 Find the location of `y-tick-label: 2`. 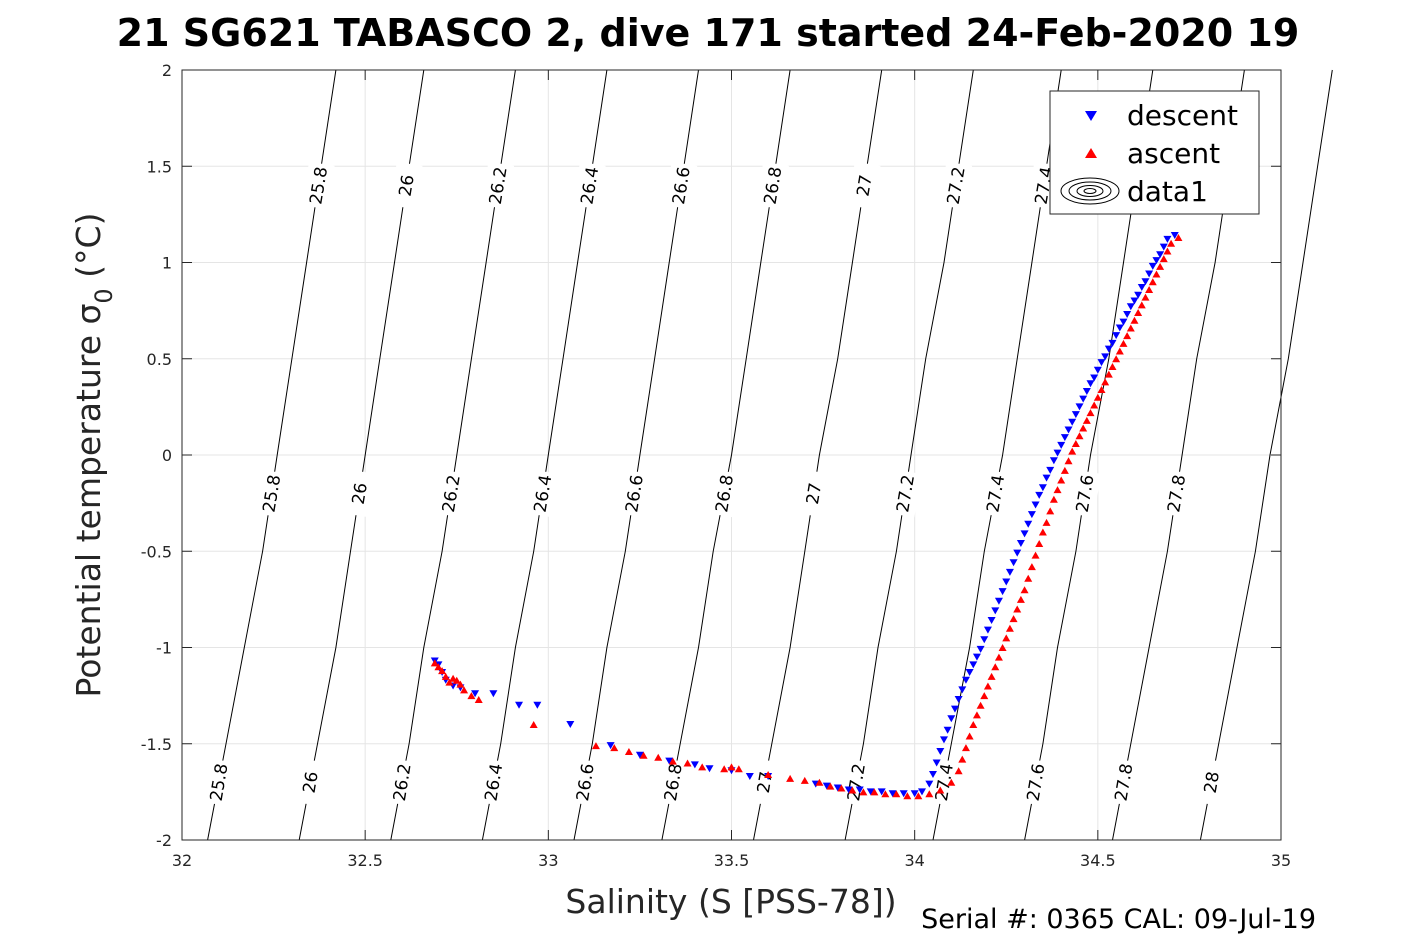

y-tick-label: 2 is located at coordinates (167, 70).